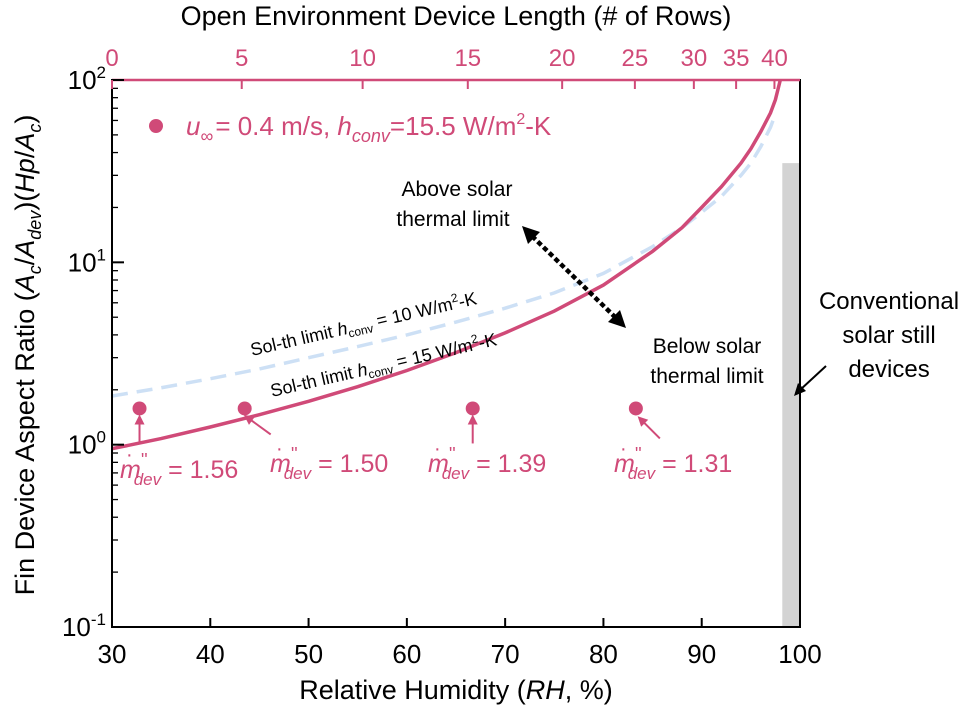 The image size is (980, 709). I want to click on annotation-above-line2: thermal limit, so click(452, 219).